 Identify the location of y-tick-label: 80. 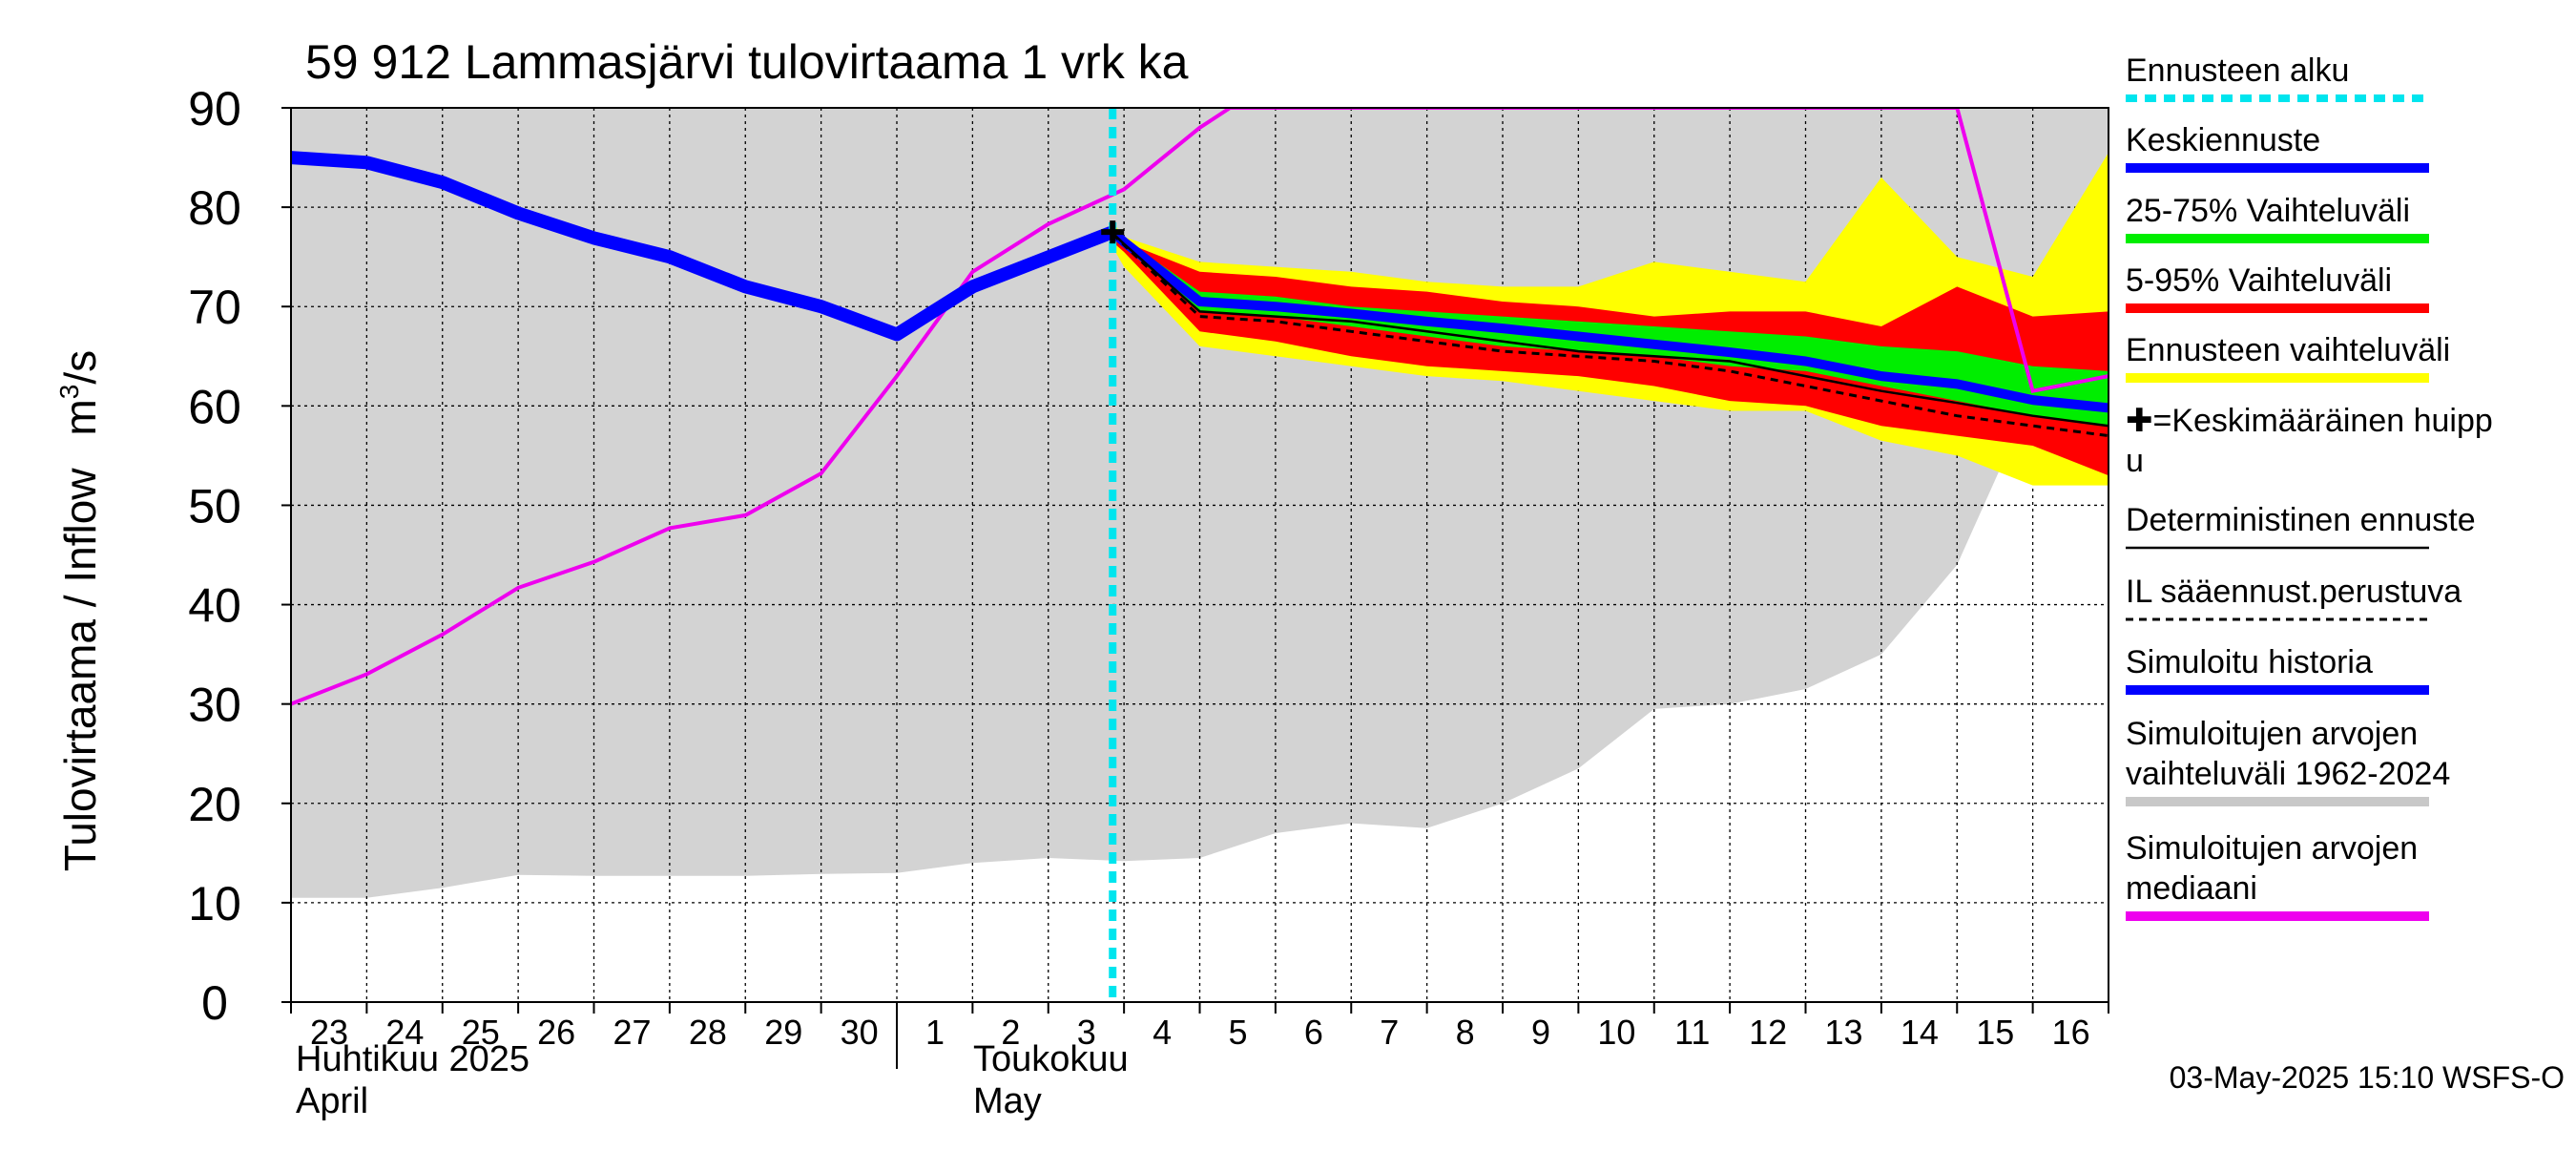
(214, 208).